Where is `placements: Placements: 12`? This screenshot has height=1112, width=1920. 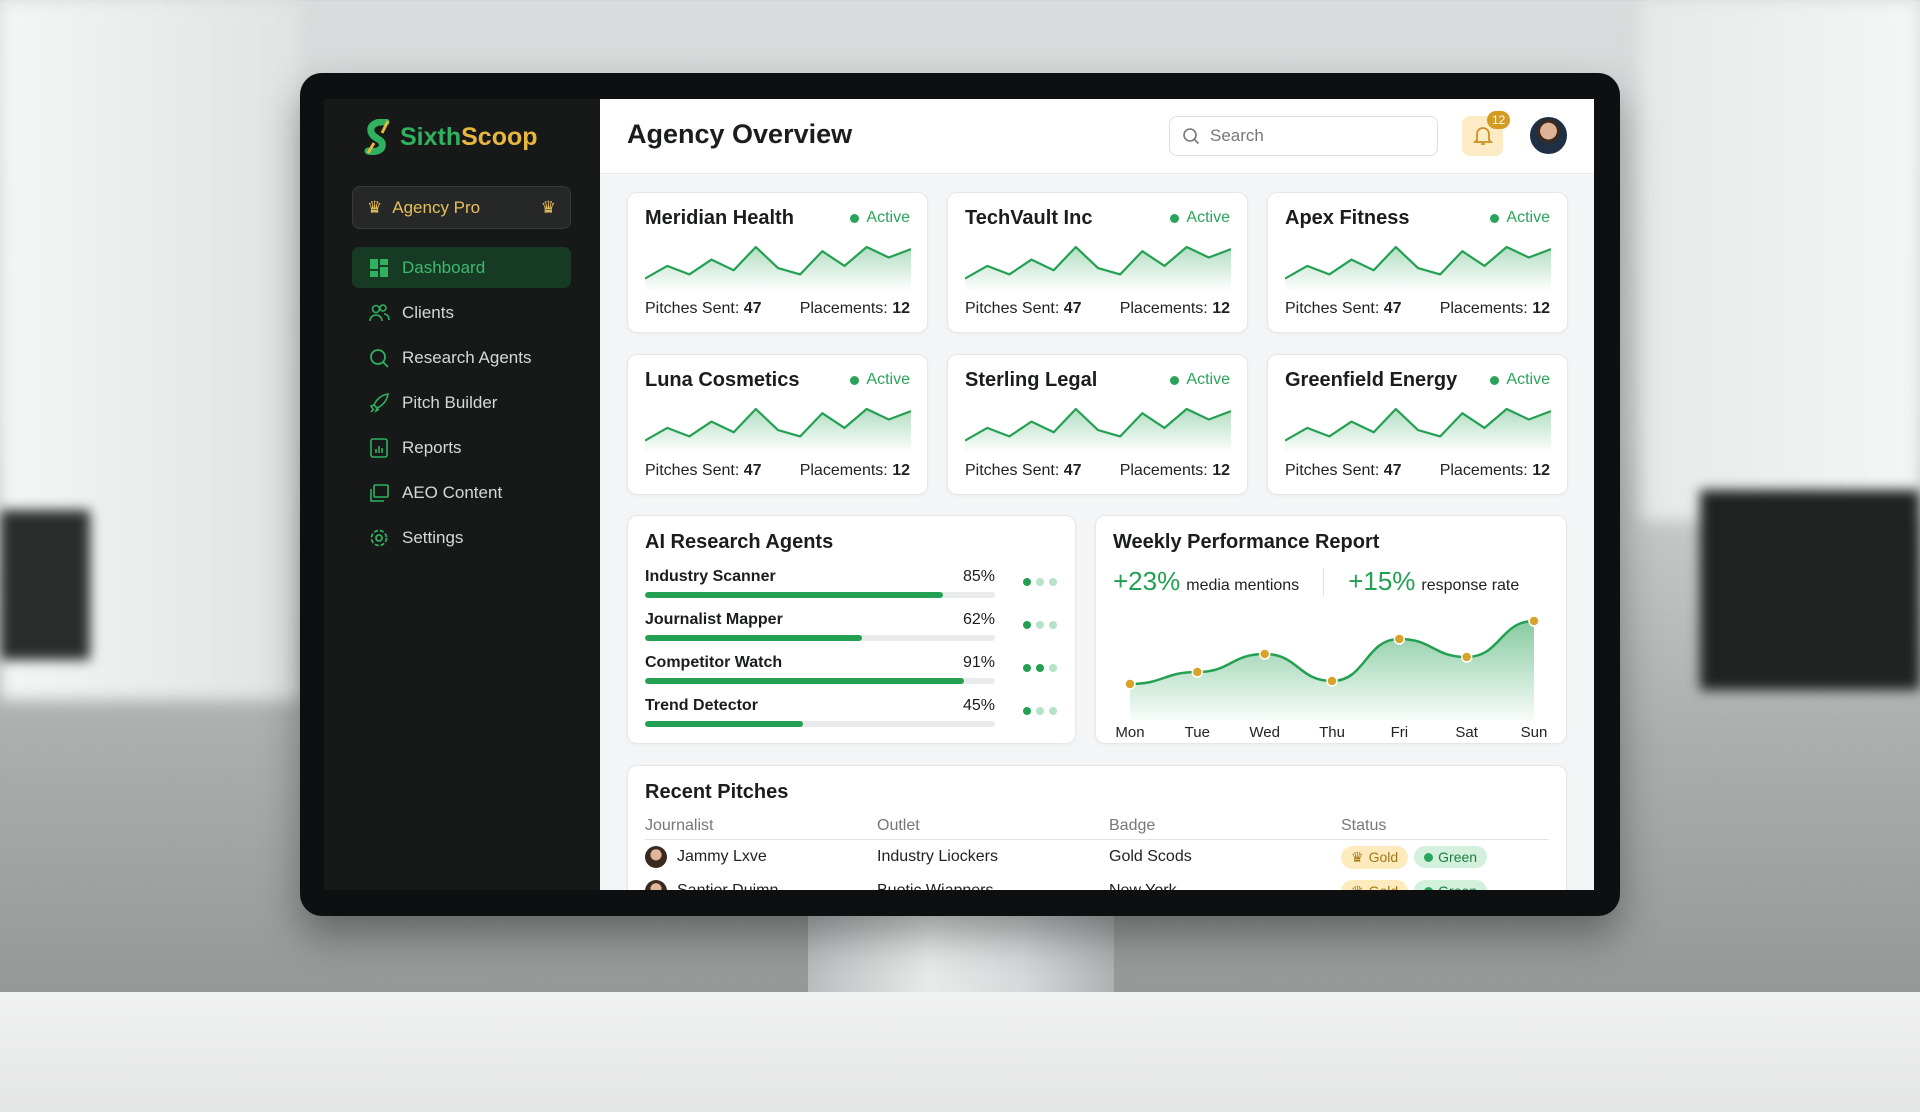 placements: Placements: 12 is located at coordinates (855, 309).